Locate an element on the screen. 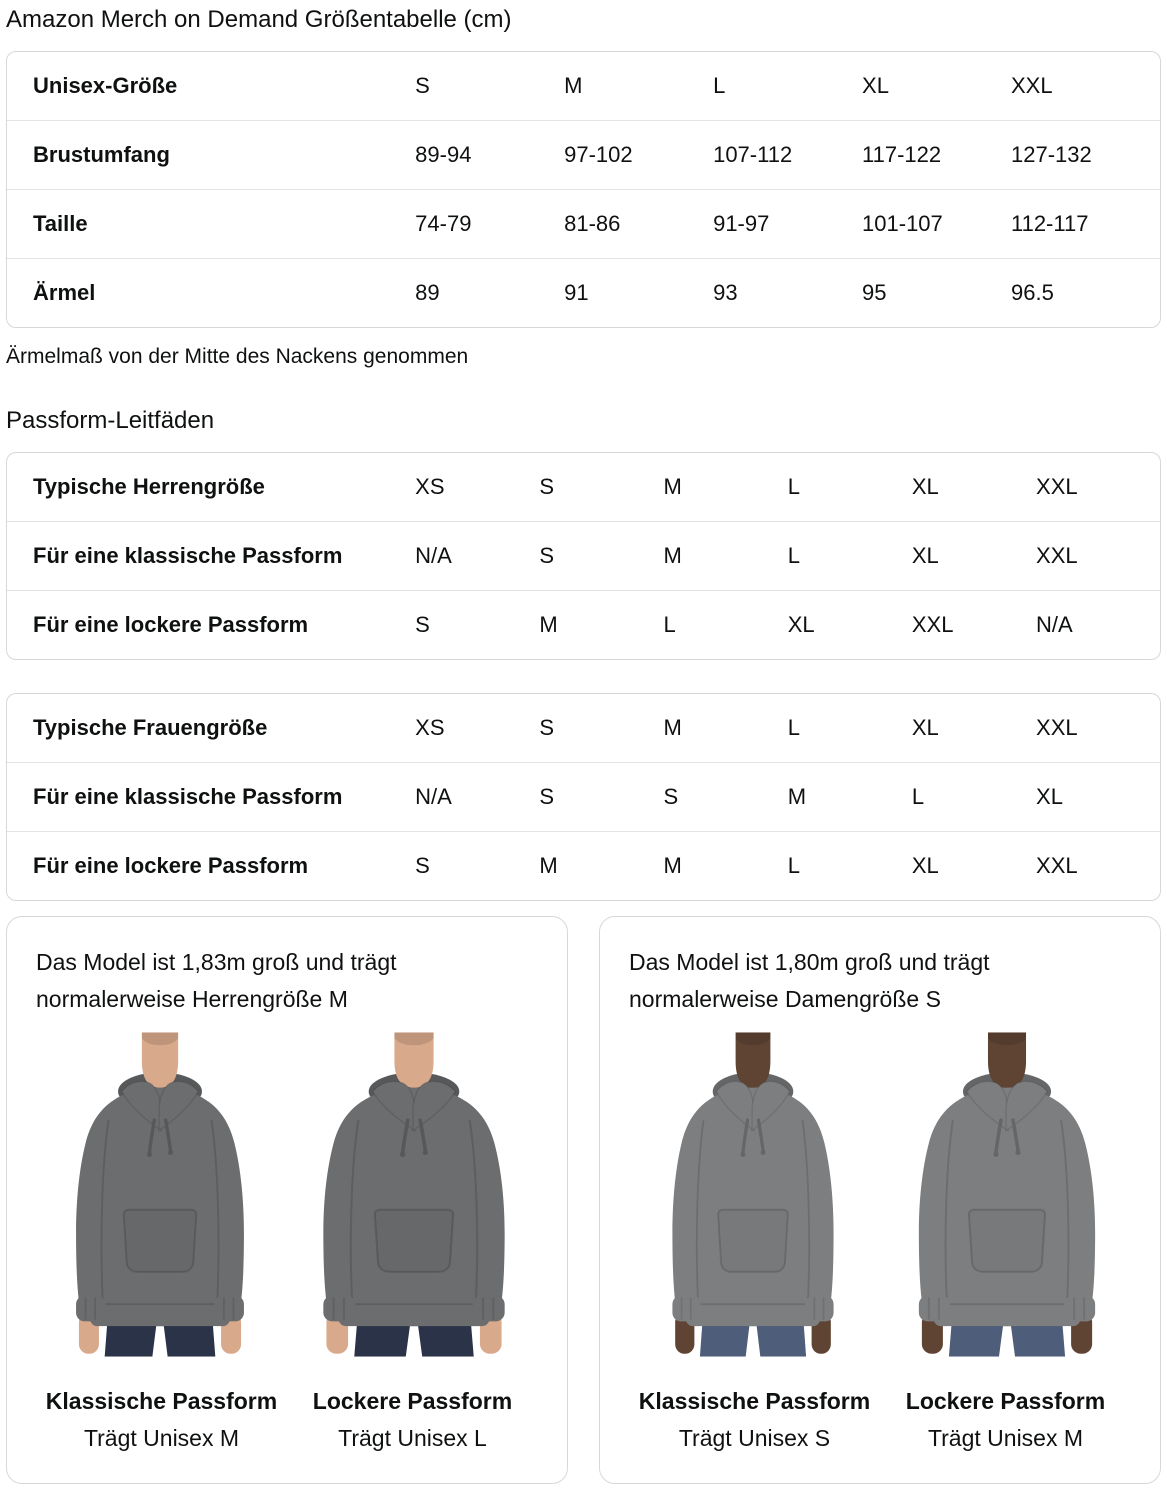 This screenshot has height=1500, width=1167. value-cell: 117-122 is located at coordinates (936, 154).